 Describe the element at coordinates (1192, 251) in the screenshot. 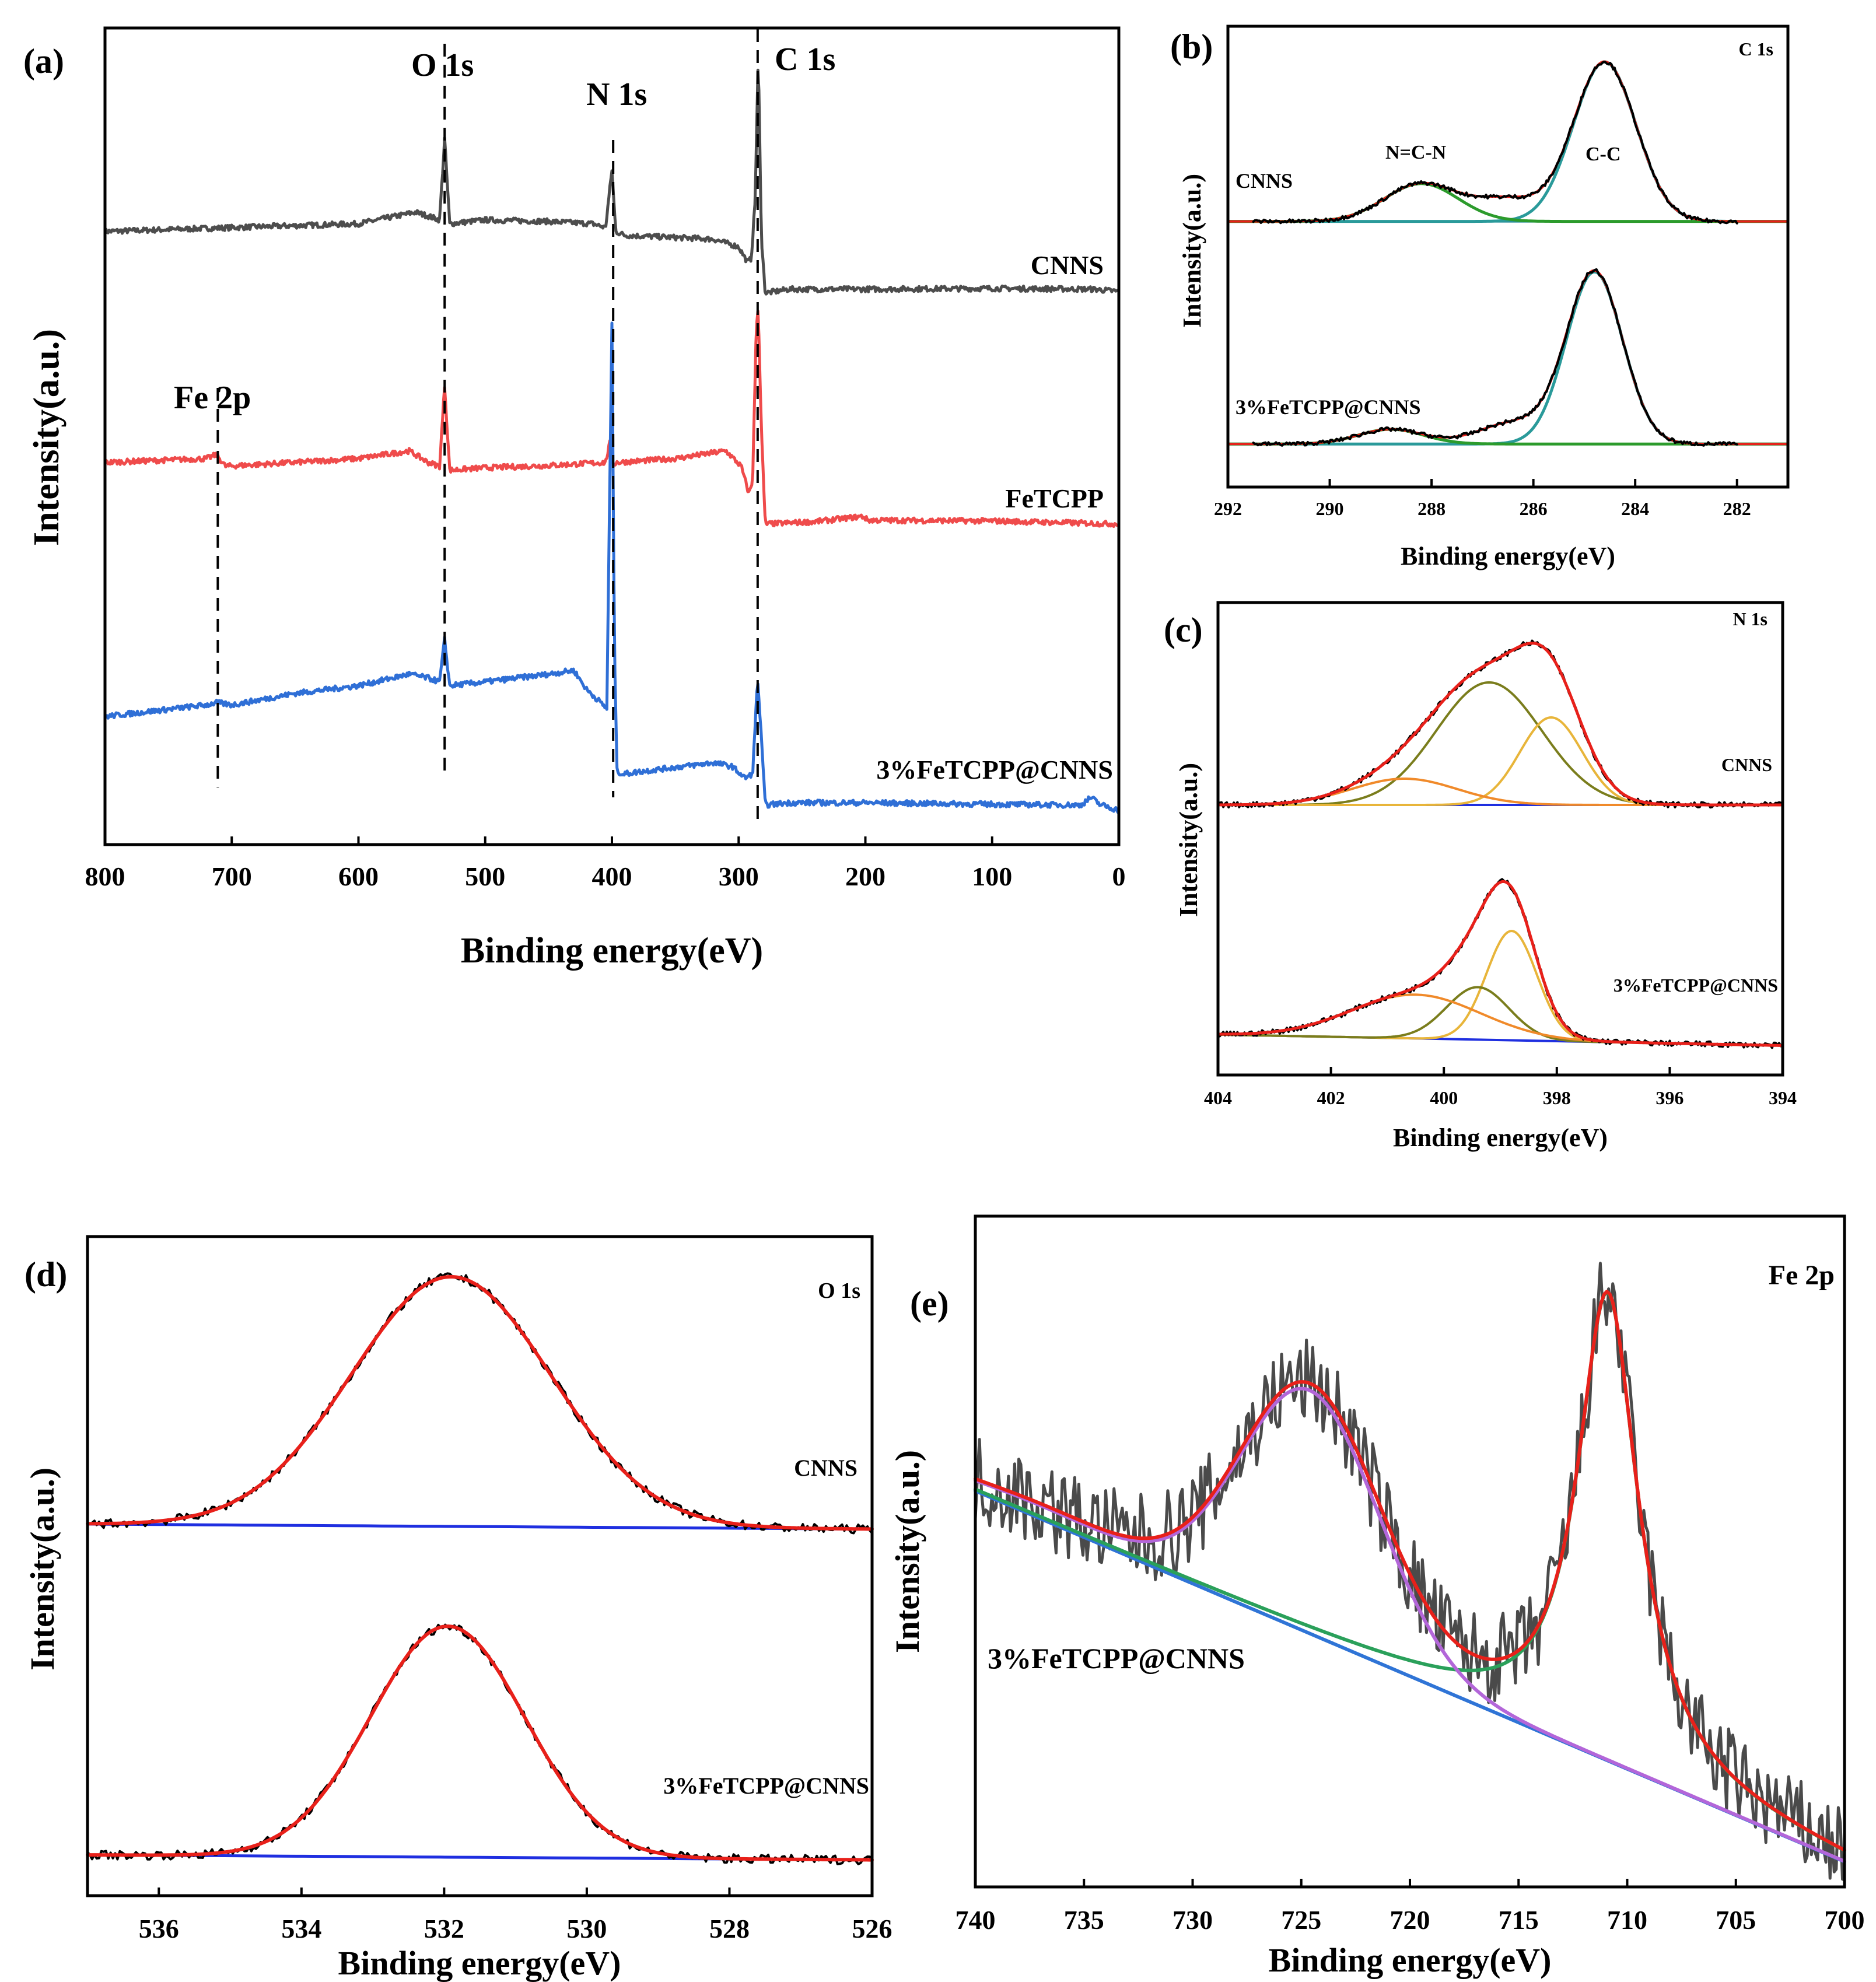

I see `panel-b-y-label: Intensity(a.u.)` at that location.